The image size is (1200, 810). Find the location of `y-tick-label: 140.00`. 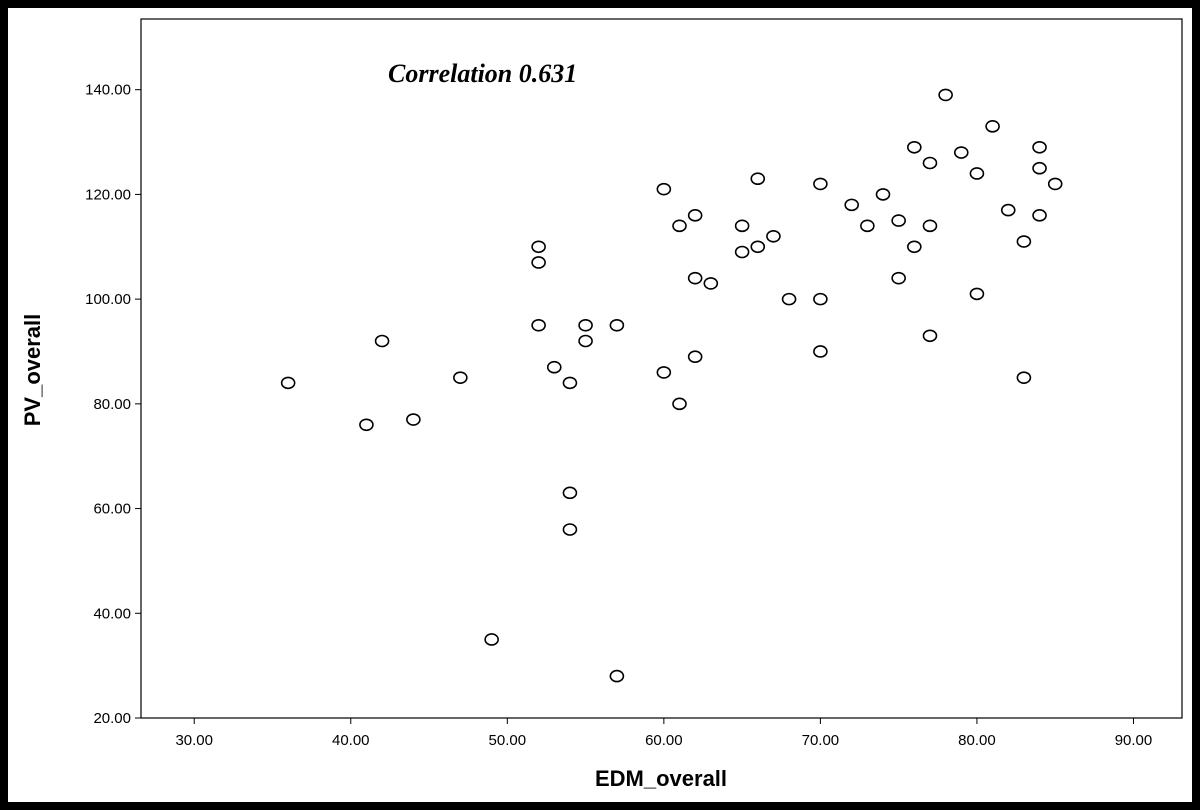

y-tick-label: 140.00 is located at coordinates (108, 90).